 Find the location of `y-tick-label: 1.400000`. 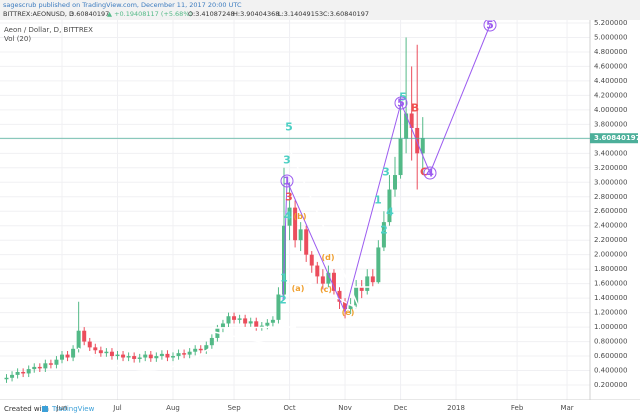

y-tick-label: 1.400000 is located at coordinates (610, 298).